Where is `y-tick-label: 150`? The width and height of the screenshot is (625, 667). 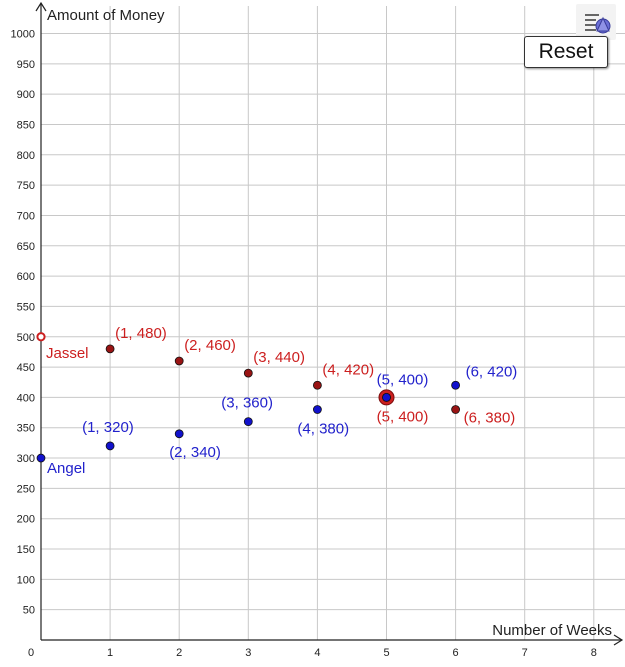 y-tick-label: 150 is located at coordinates (26, 550).